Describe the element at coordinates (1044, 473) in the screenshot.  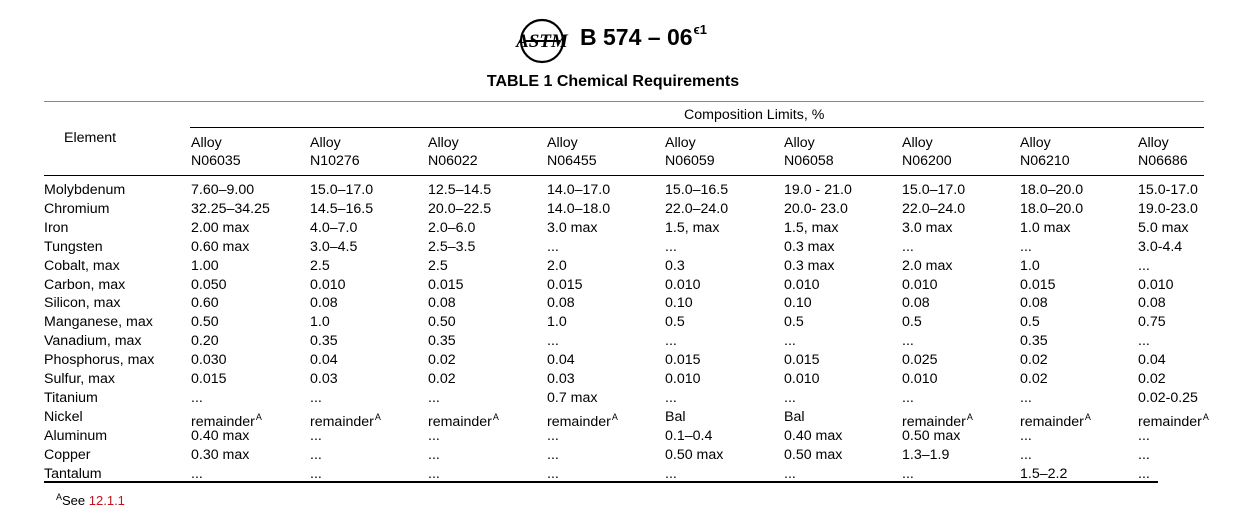
I see `composition-value: 1.5–2.2` at that location.